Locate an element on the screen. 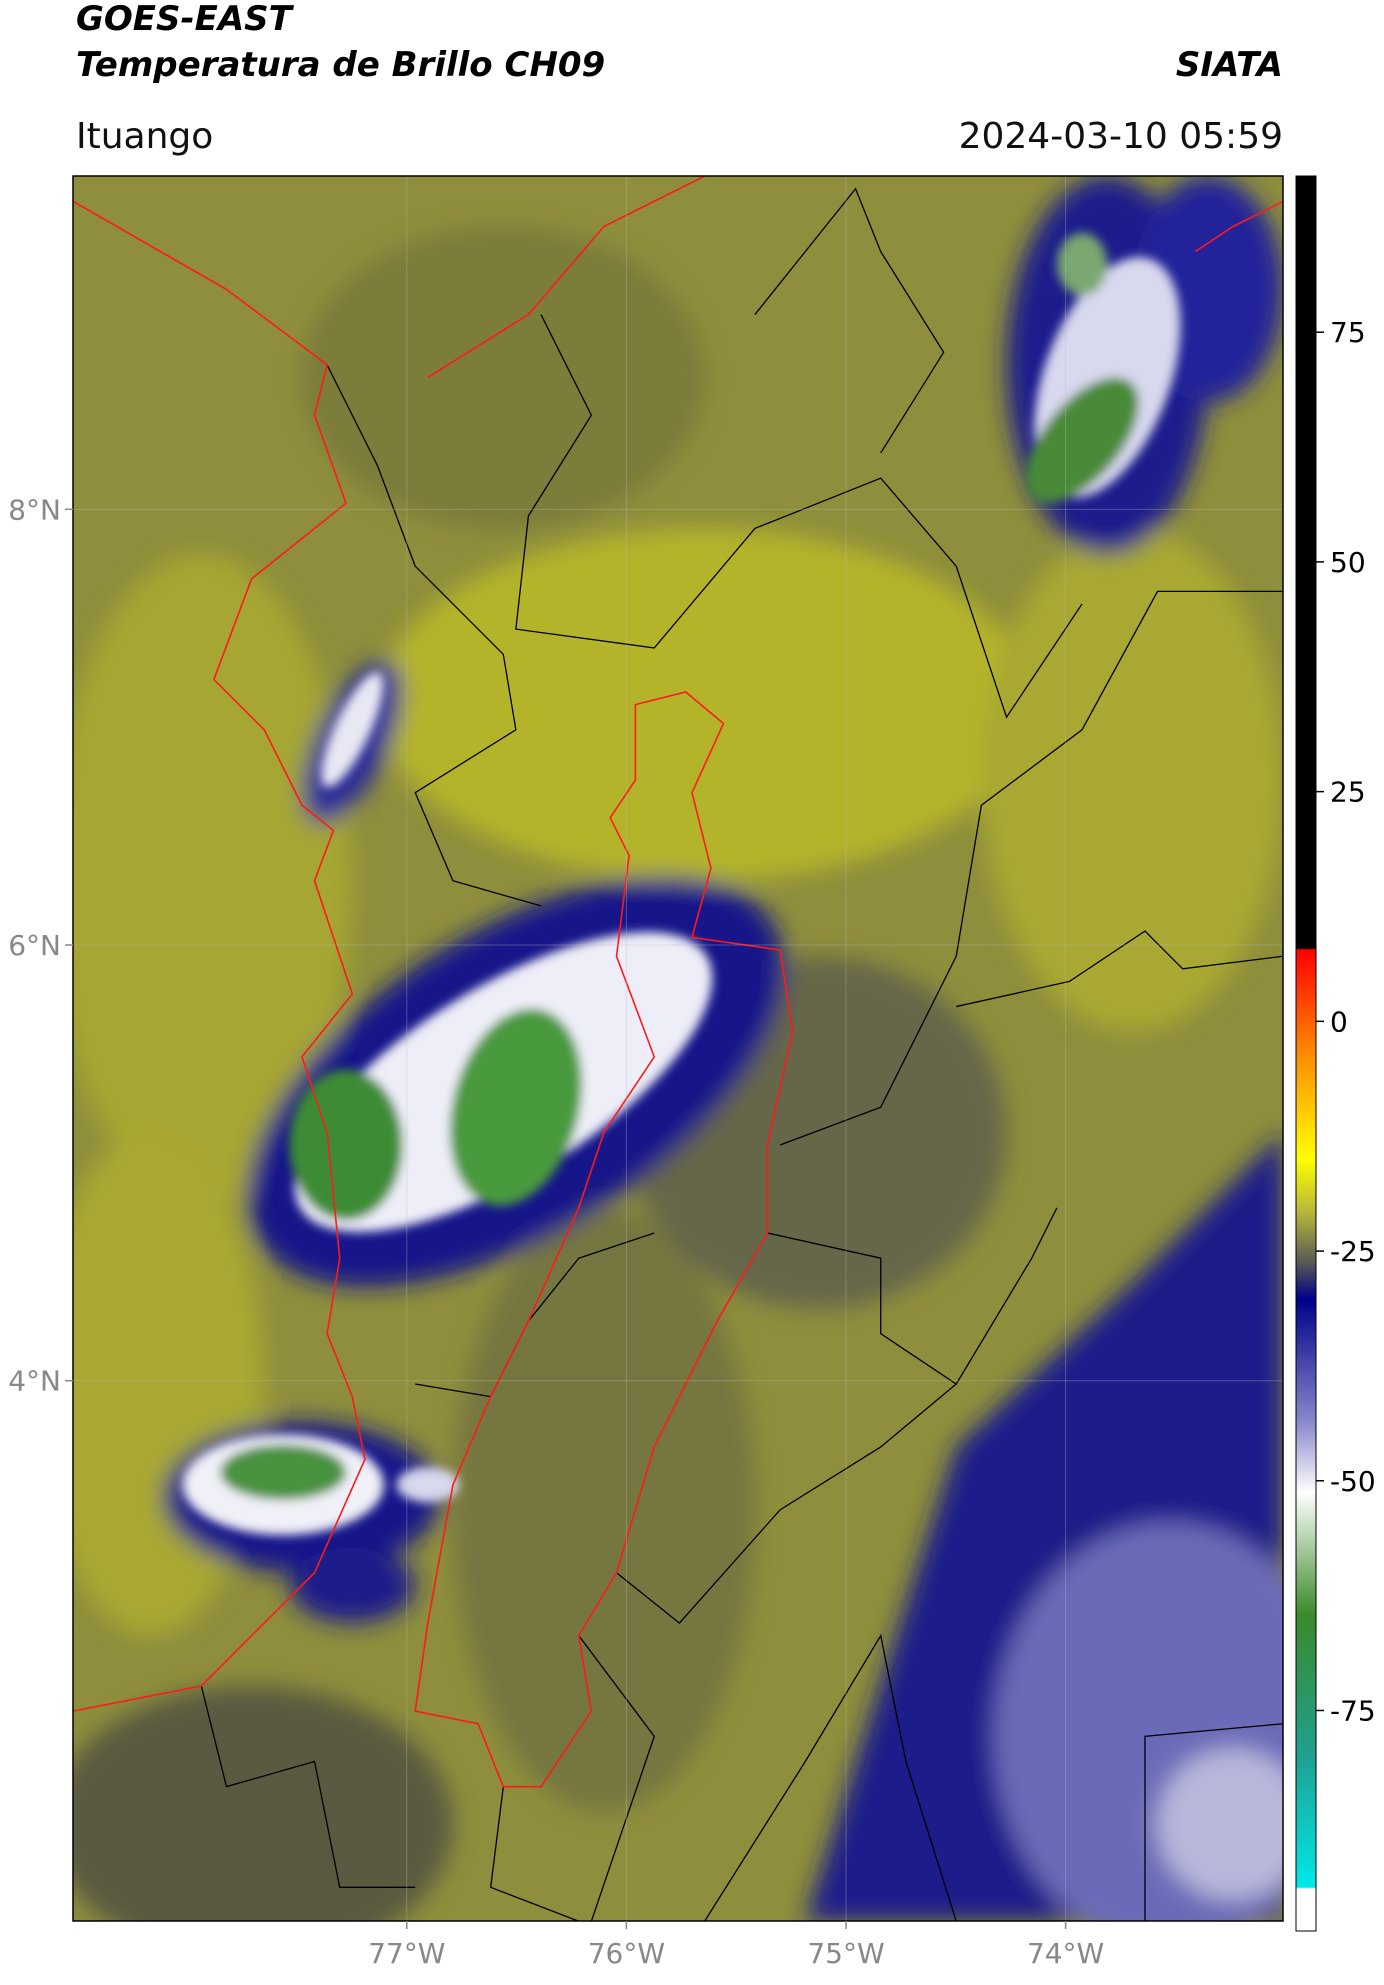  colorbar-tick-label: 25 is located at coordinates (1348, 792).